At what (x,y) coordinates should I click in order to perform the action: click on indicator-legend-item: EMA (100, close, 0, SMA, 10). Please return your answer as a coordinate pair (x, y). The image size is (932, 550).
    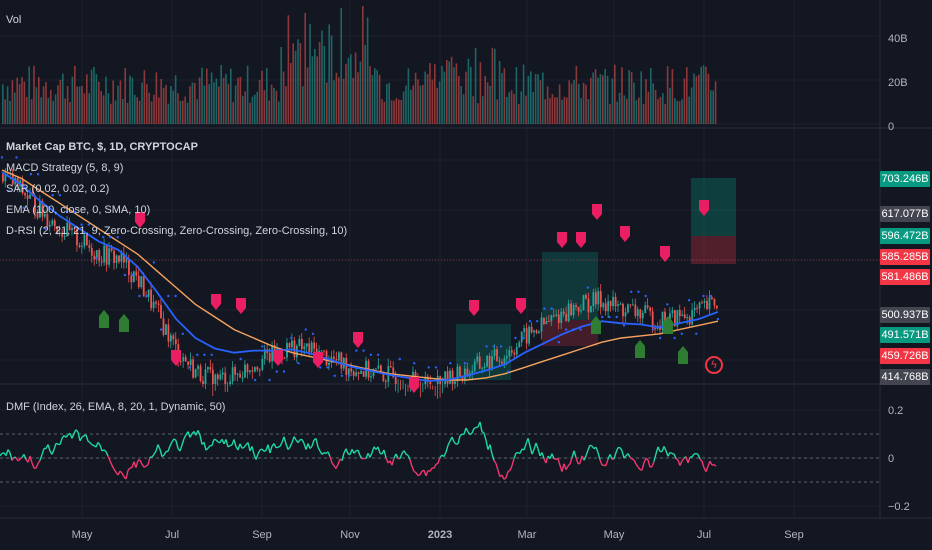
    Looking at the image, I should click on (78, 210).